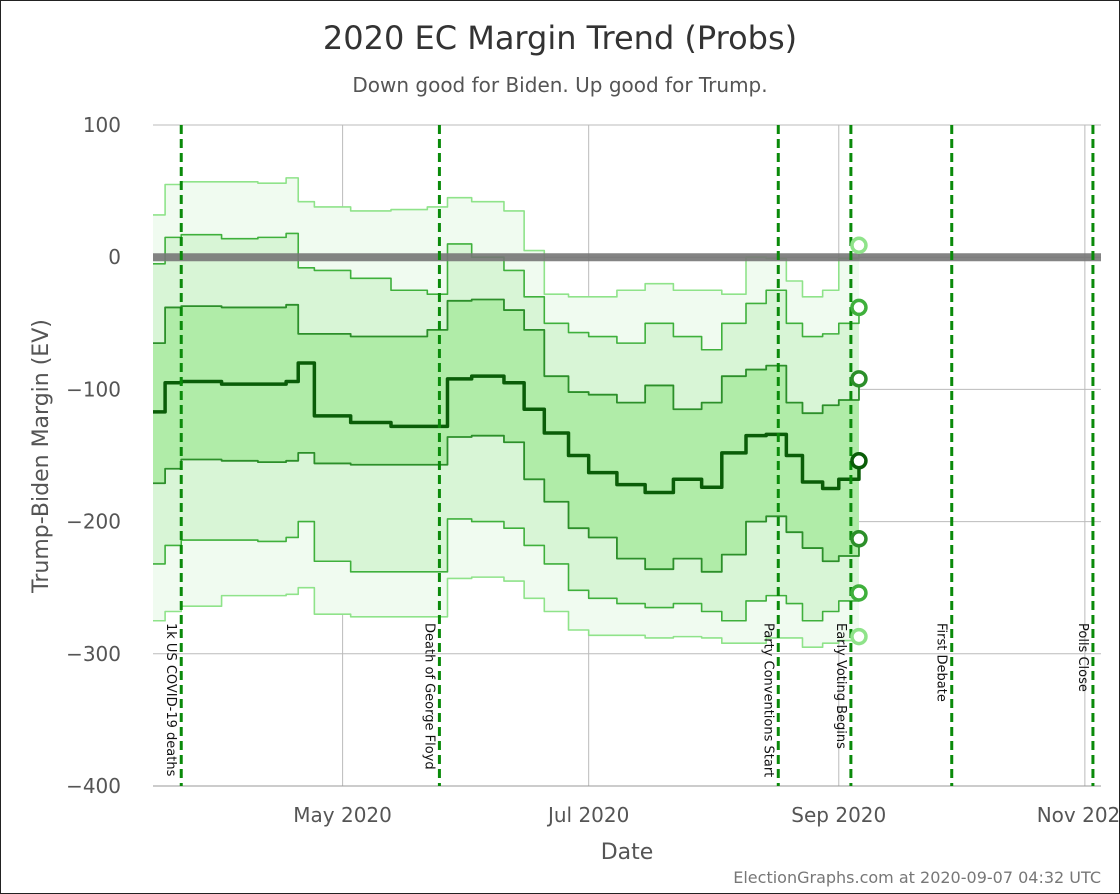 This screenshot has height=894, width=1120. Describe the element at coordinates (41, 456) in the screenshot. I see `y-axis-label: Trump-Biden Margin (EV)` at that location.